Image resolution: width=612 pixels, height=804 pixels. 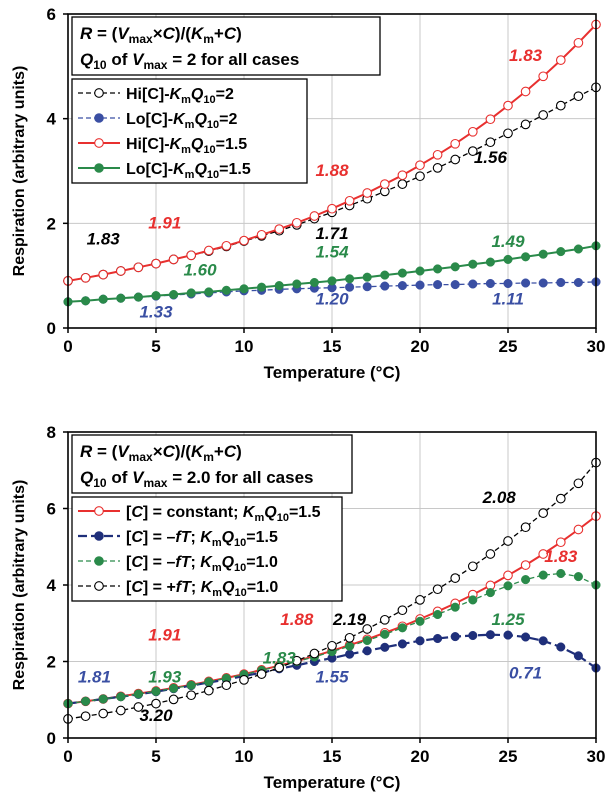 What do you see at coordinates (332, 346) in the screenshot?
I see `x-tick-label: 15` at bounding box center [332, 346].